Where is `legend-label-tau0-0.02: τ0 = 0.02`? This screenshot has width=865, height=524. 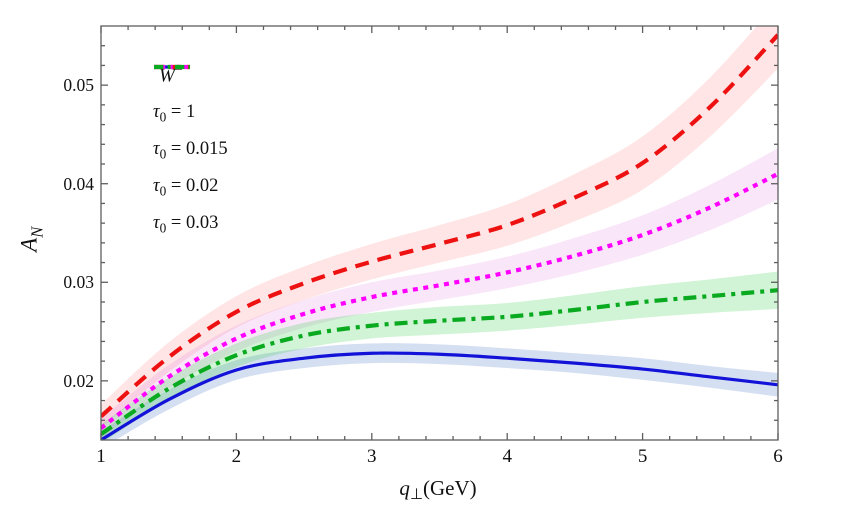
legend-label-tau0-0.02: τ0 = 0.02 is located at coordinates (186, 187).